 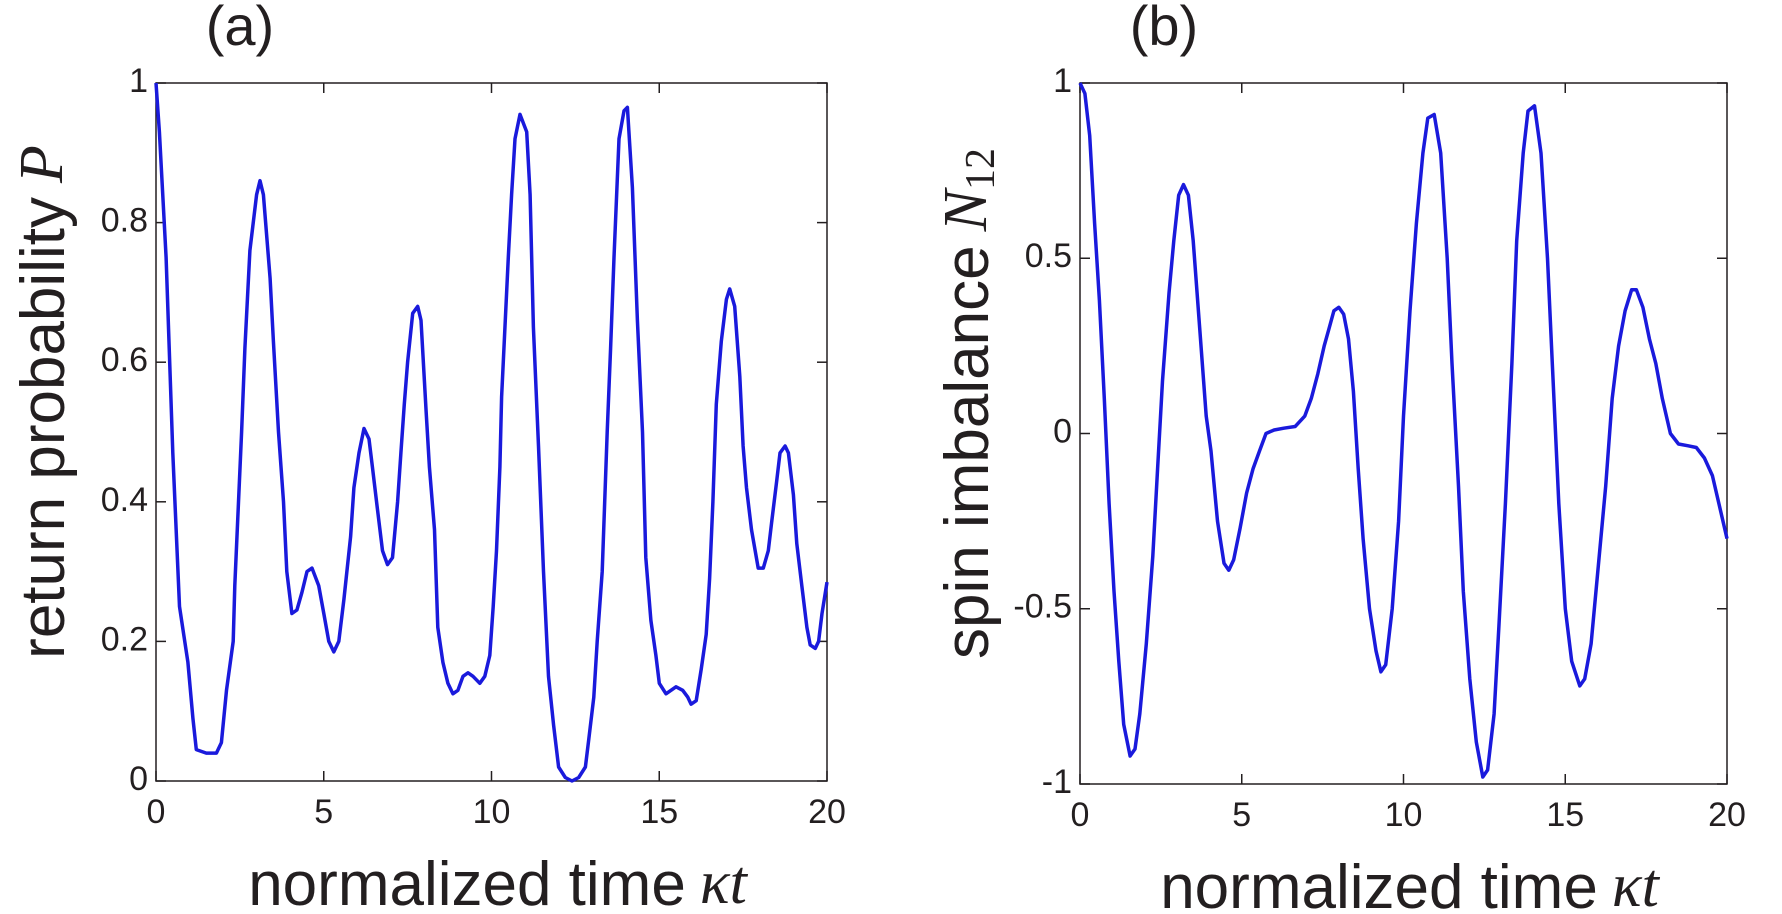 I want to click on y-label-symbol: P, so click(x=42, y=164).